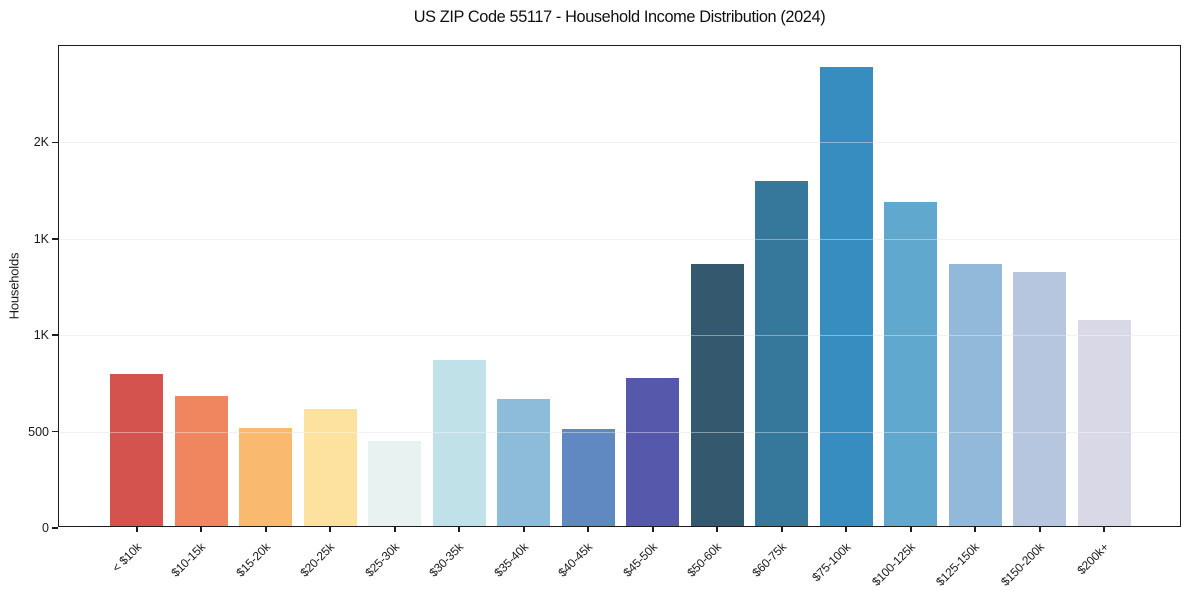  Describe the element at coordinates (459, 443) in the screenshot. I see `bar-30-35k` at that location.